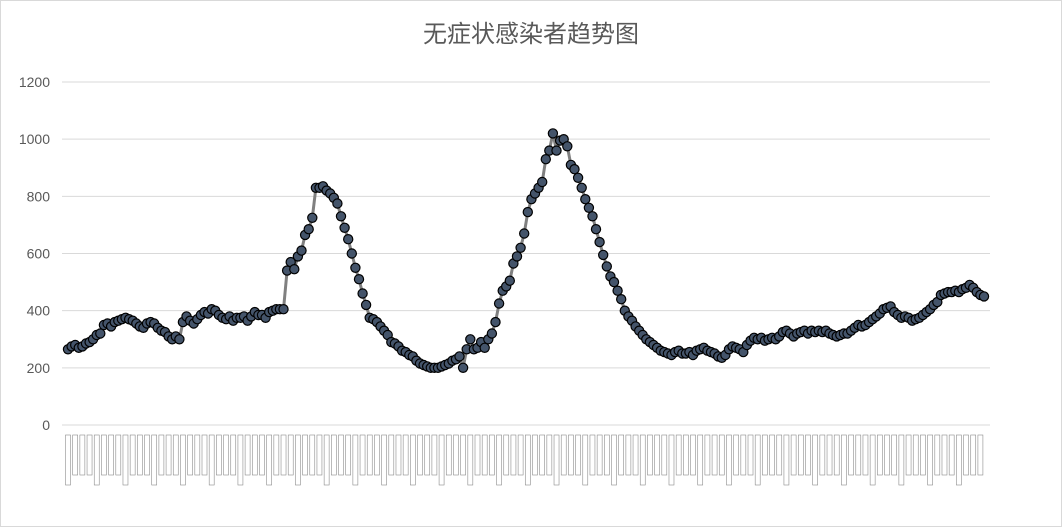 This screenshot has width=1062, height=527. What do you see at coordinates (39, 311) in the screenshot?
I see `y-tick-label: 400` at bounding box center [39, 311].